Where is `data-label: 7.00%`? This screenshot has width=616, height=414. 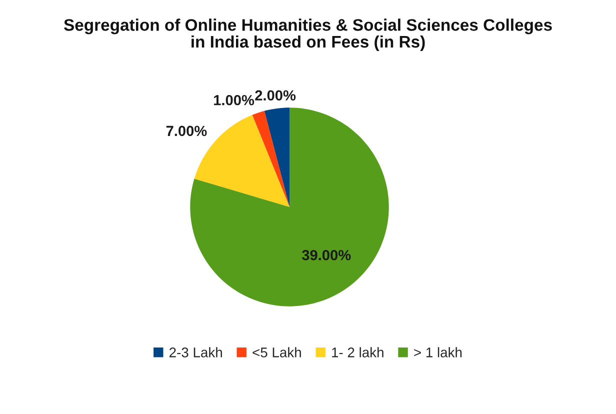 data-label: 7.00% is located at coordinates (186, 131).